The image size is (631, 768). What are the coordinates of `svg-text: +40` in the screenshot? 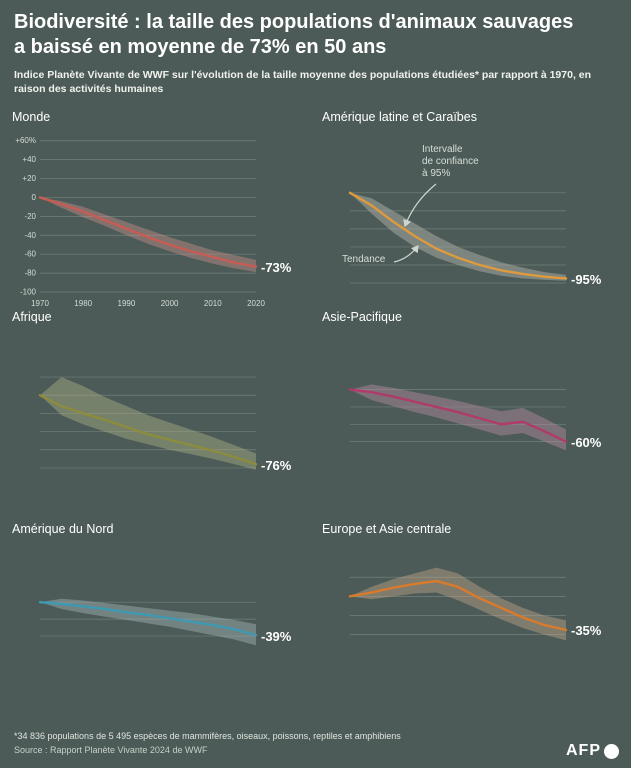 It's located at (29, 159).